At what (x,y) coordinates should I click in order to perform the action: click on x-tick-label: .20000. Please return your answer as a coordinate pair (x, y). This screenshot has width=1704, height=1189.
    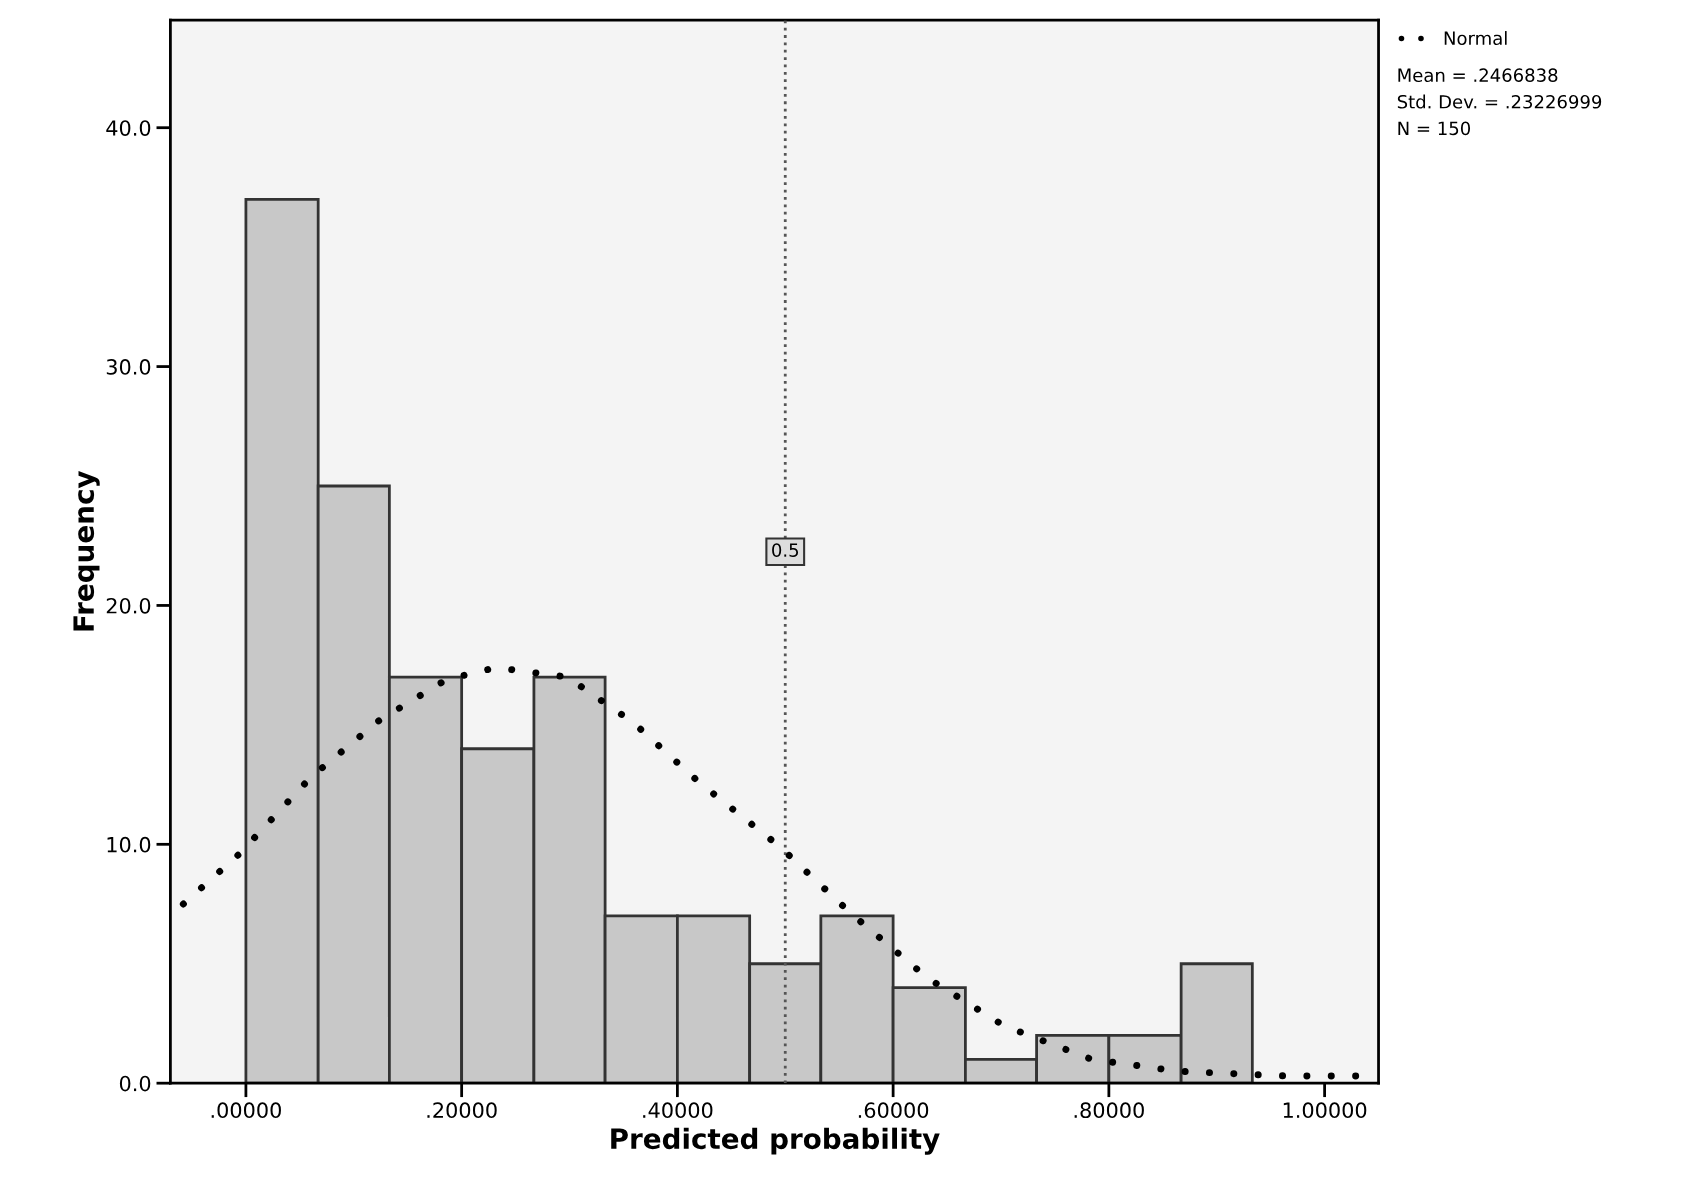
    Looking at the image, I should click on (462, 1110).